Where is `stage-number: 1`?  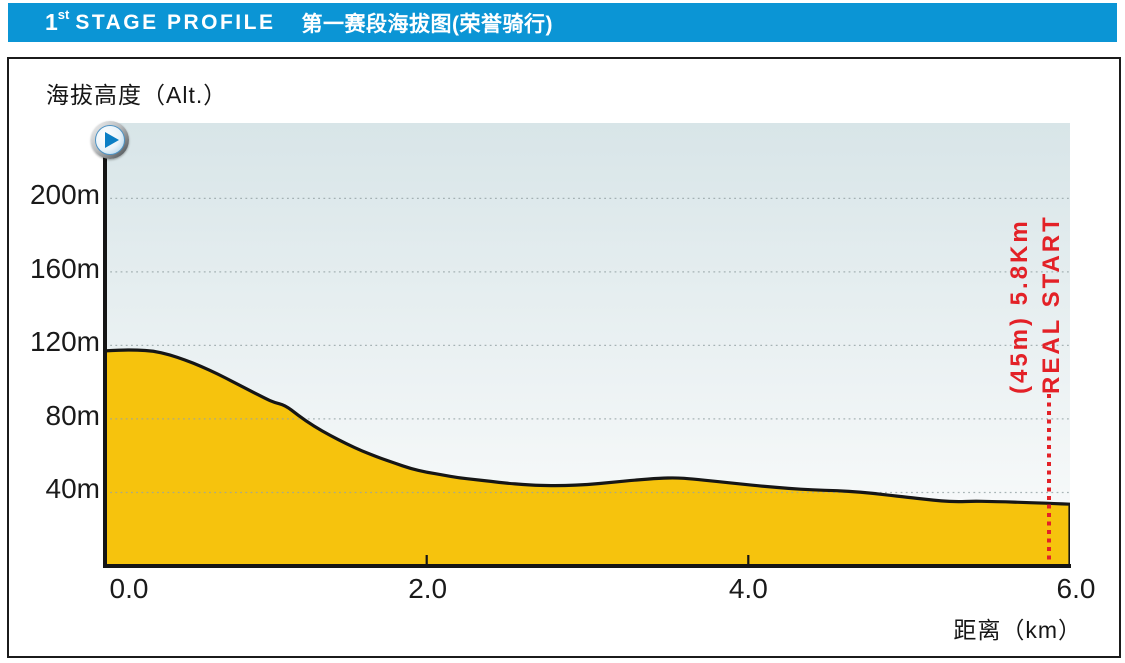 stage-number: 1 is located at coordinates (51, 22).